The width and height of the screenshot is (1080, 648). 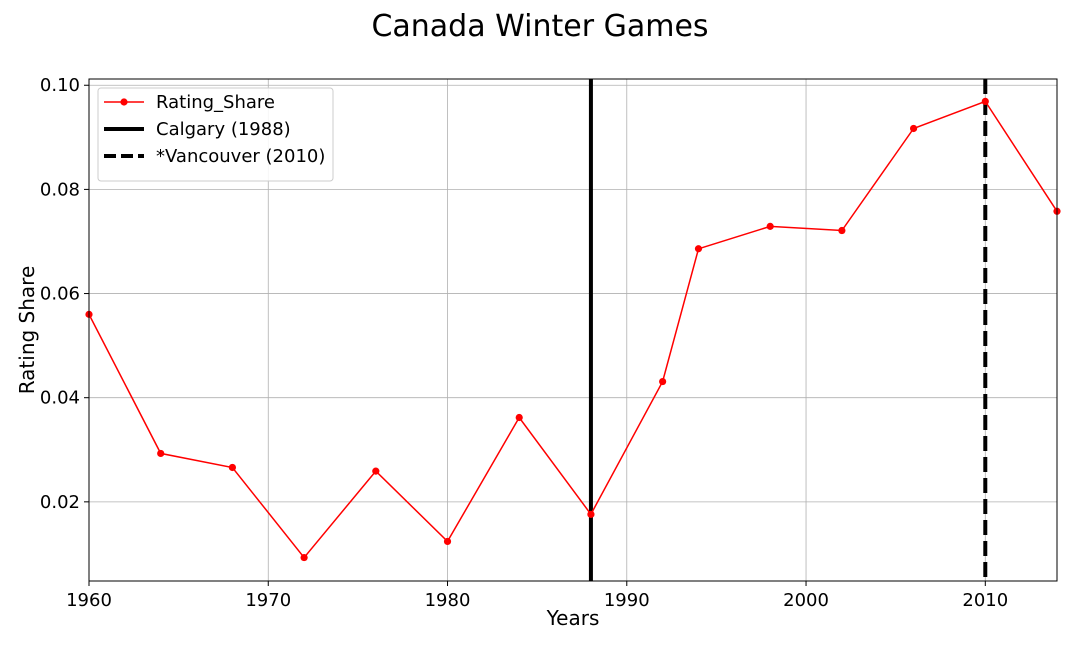 I want to click on y-tick-label: 0.04, so click(x=60, y=398).